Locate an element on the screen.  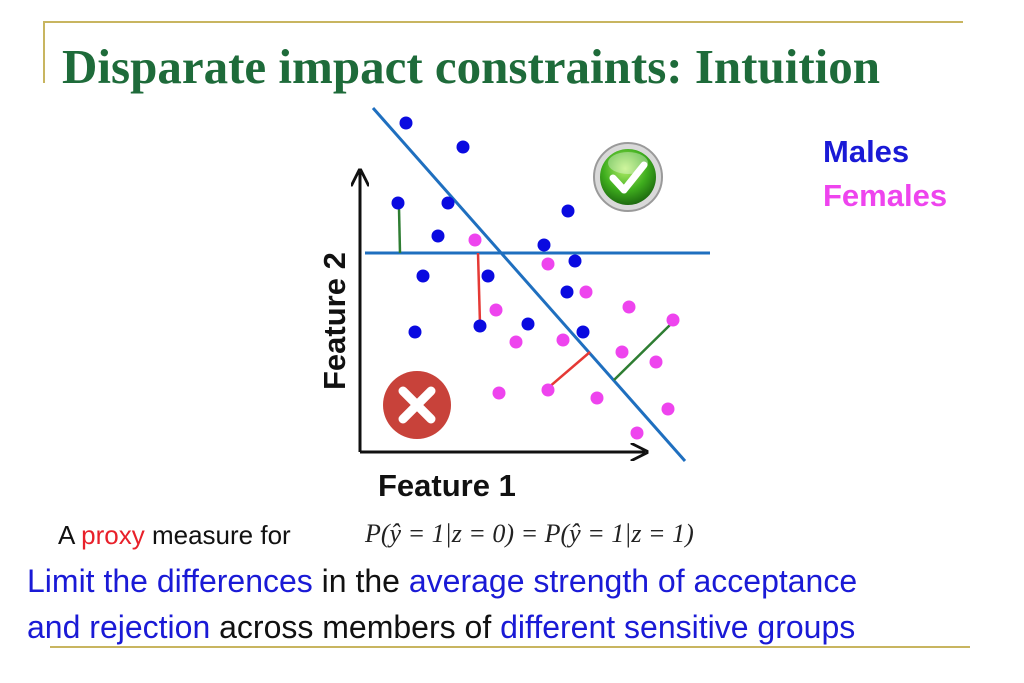
caption-prefix: A is located at coordinates (66, 535).